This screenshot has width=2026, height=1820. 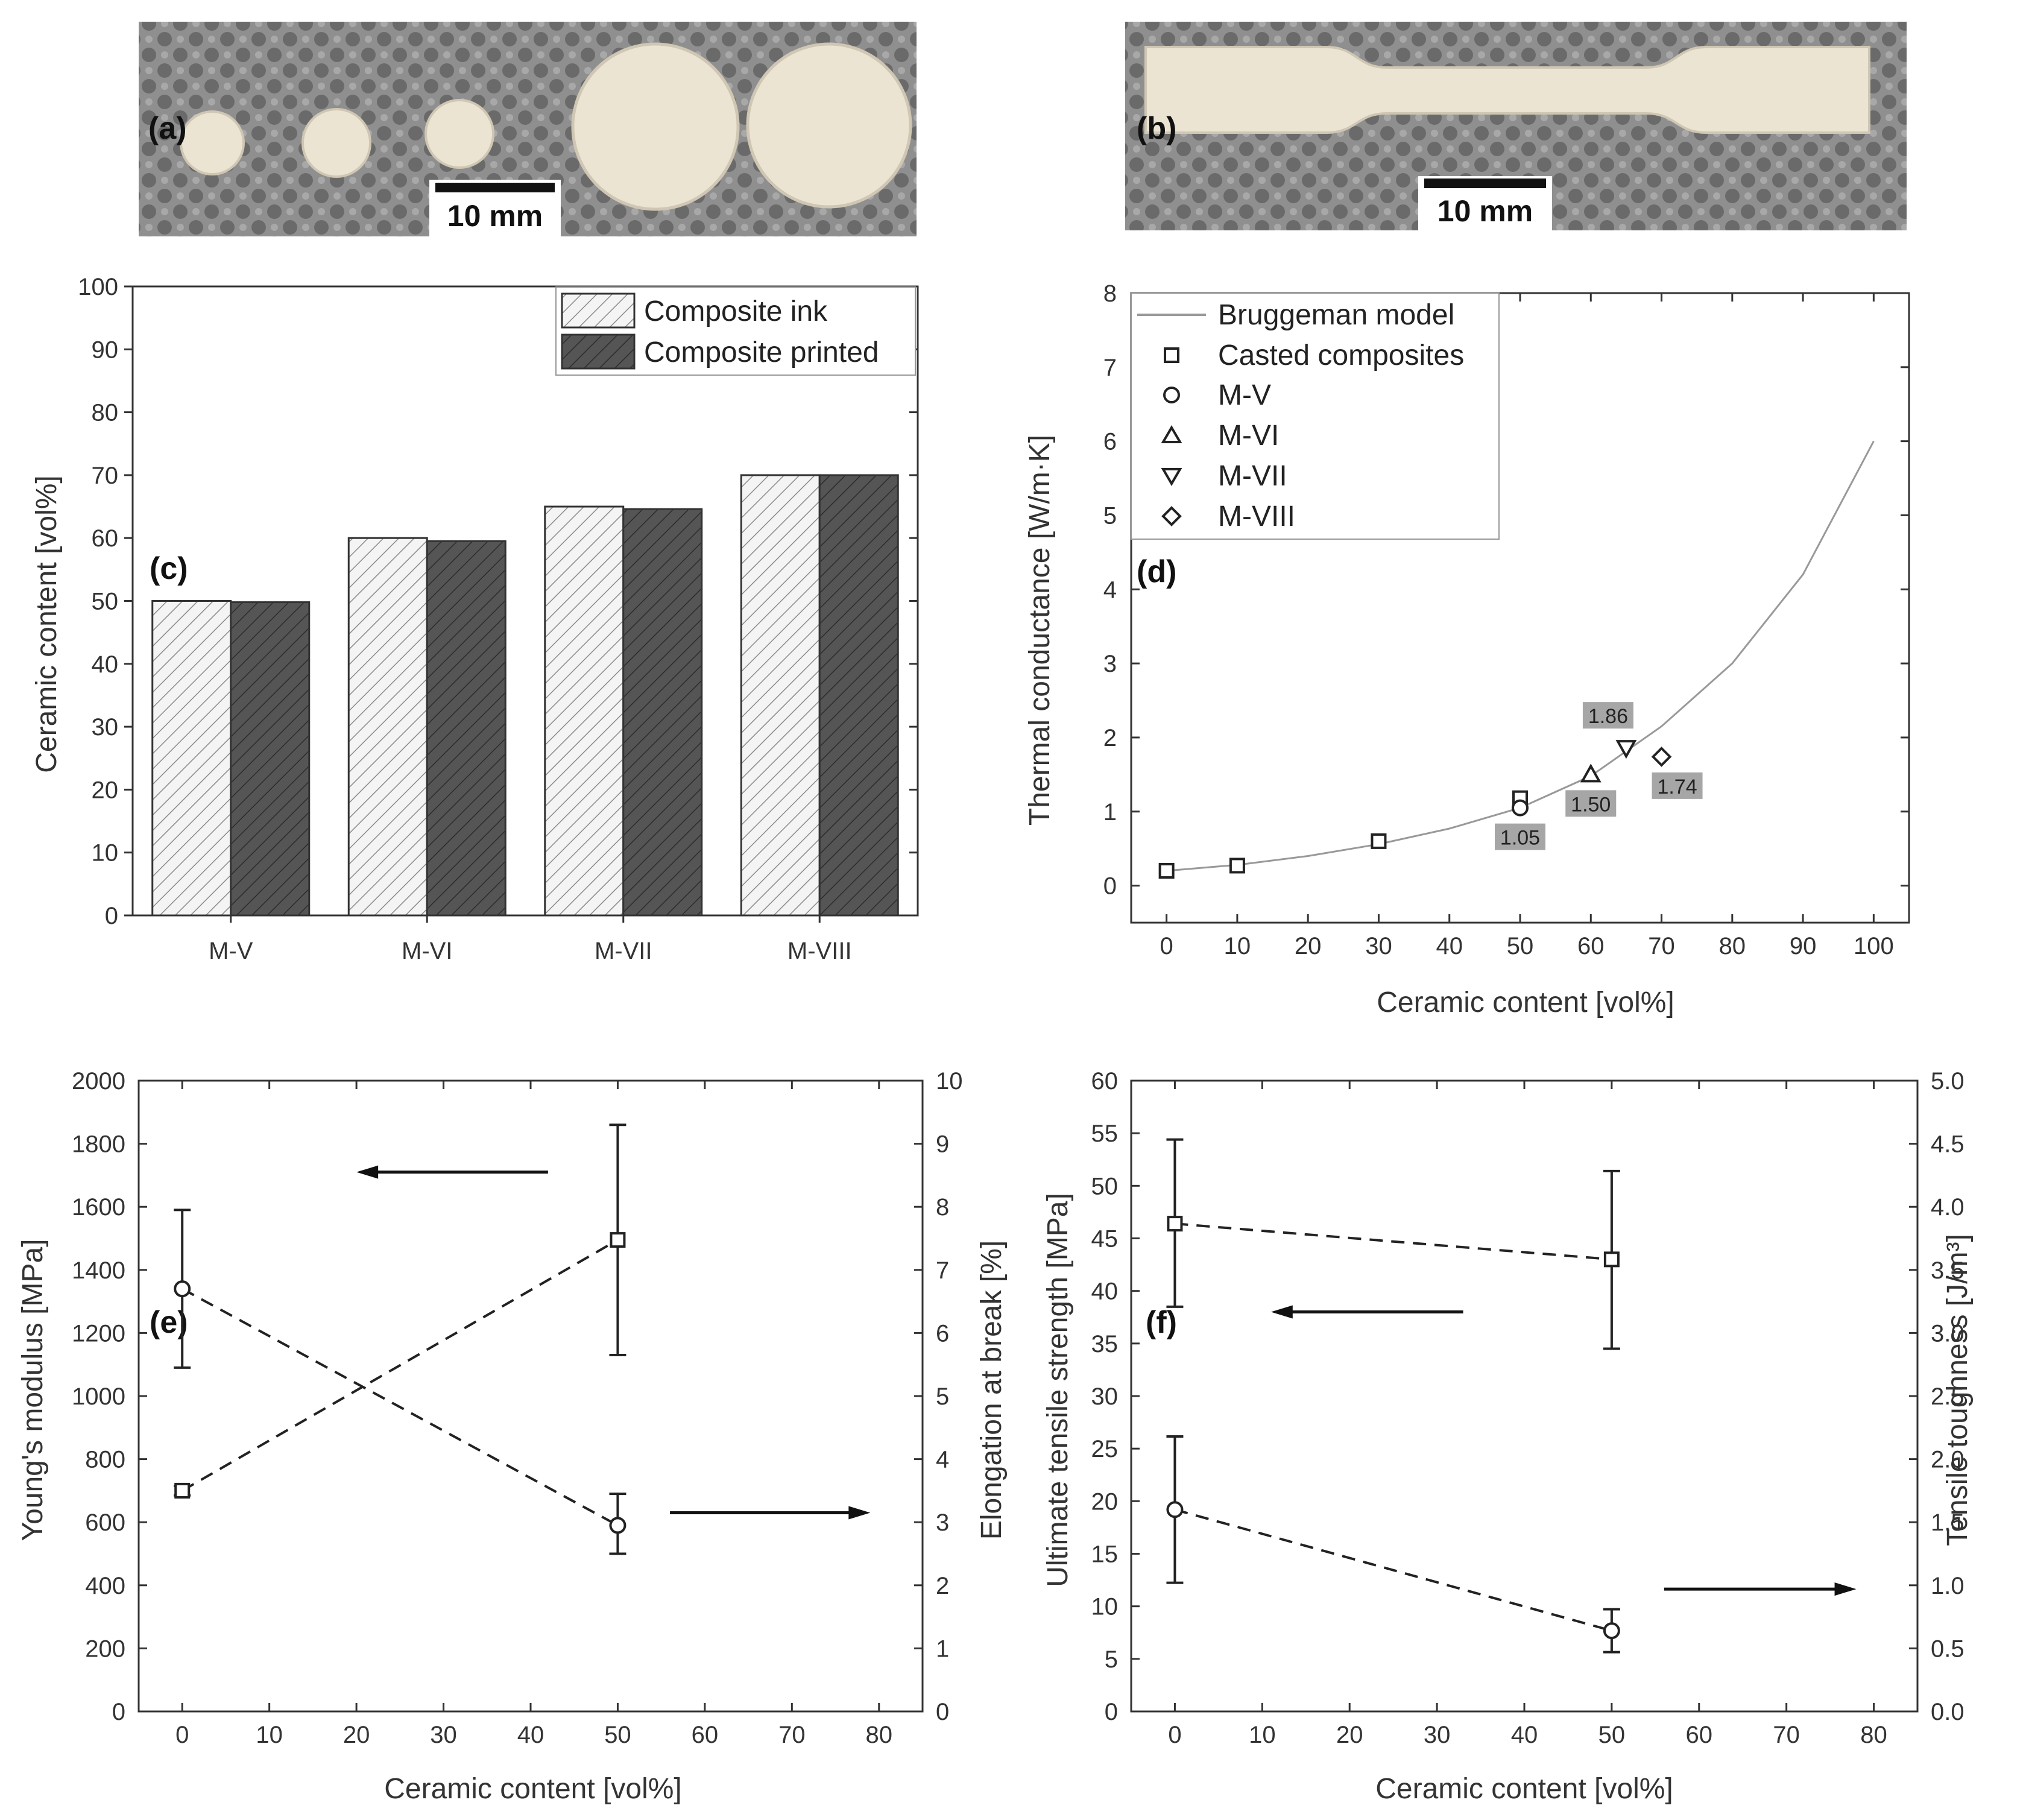 I want to click on y-tick-label-left: 60, so click(x=1105, y=1081).